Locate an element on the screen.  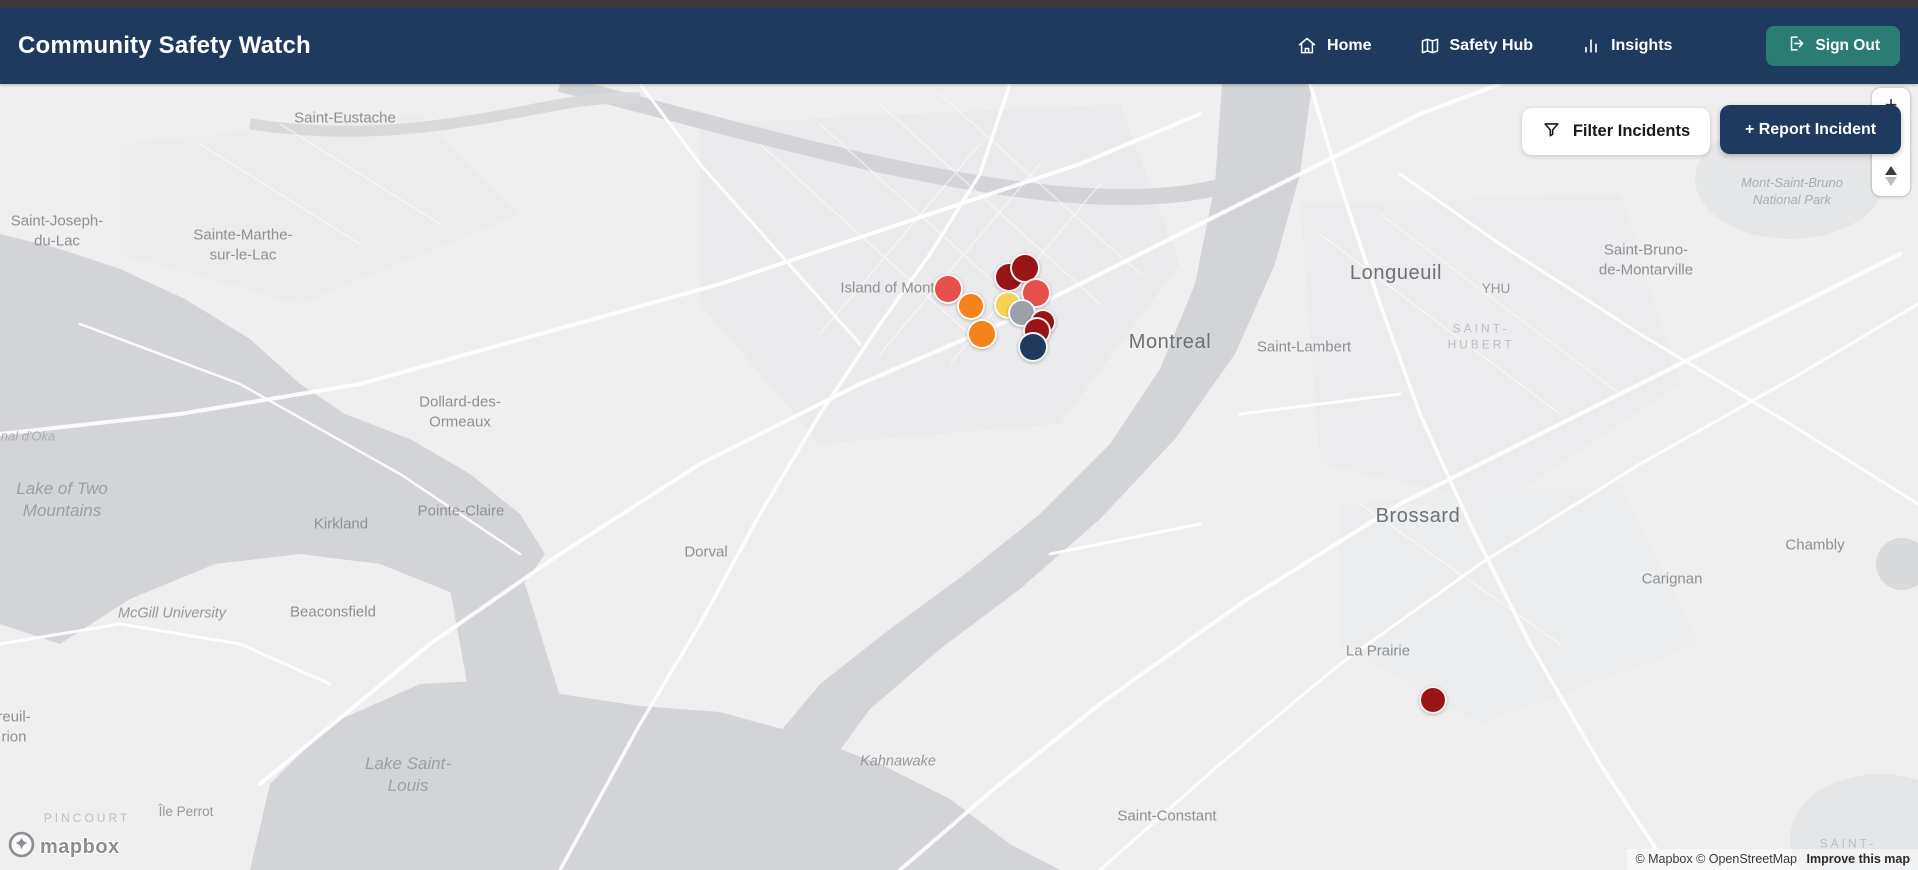
mapbox-logo: mapbox is located at coordinates (64, 847).